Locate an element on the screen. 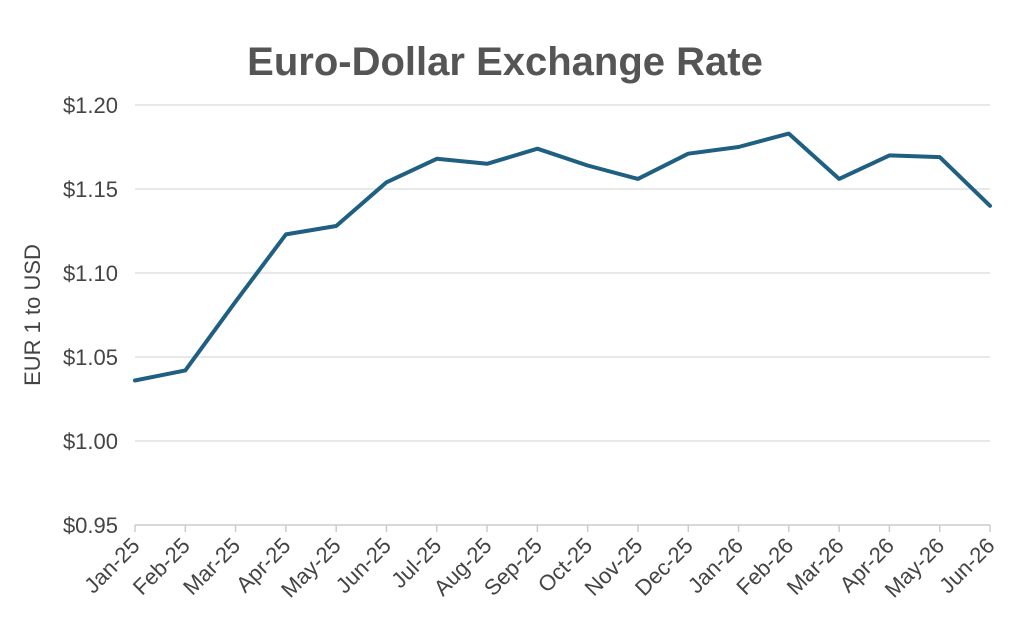  x-tick-label: Dec-25 is located at coordinates (664, 567).